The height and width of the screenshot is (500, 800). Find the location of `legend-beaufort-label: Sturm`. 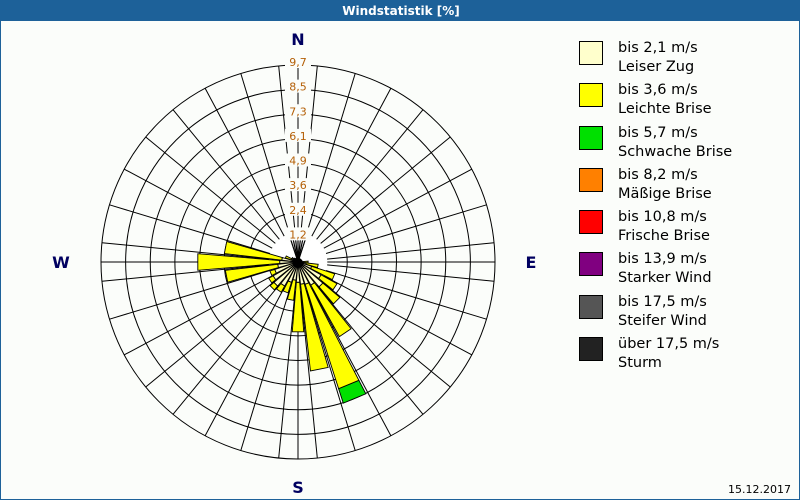

legend-beaufort-label: Sturm is located at coordinates (640, 362).